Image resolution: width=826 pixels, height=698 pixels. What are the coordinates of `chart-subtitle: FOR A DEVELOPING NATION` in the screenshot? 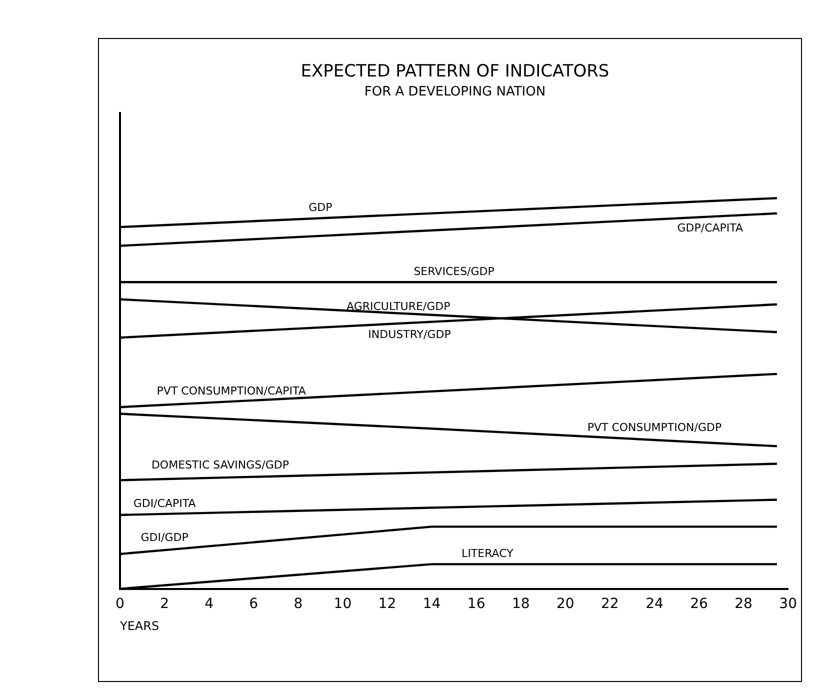 It's located at (455, 92).